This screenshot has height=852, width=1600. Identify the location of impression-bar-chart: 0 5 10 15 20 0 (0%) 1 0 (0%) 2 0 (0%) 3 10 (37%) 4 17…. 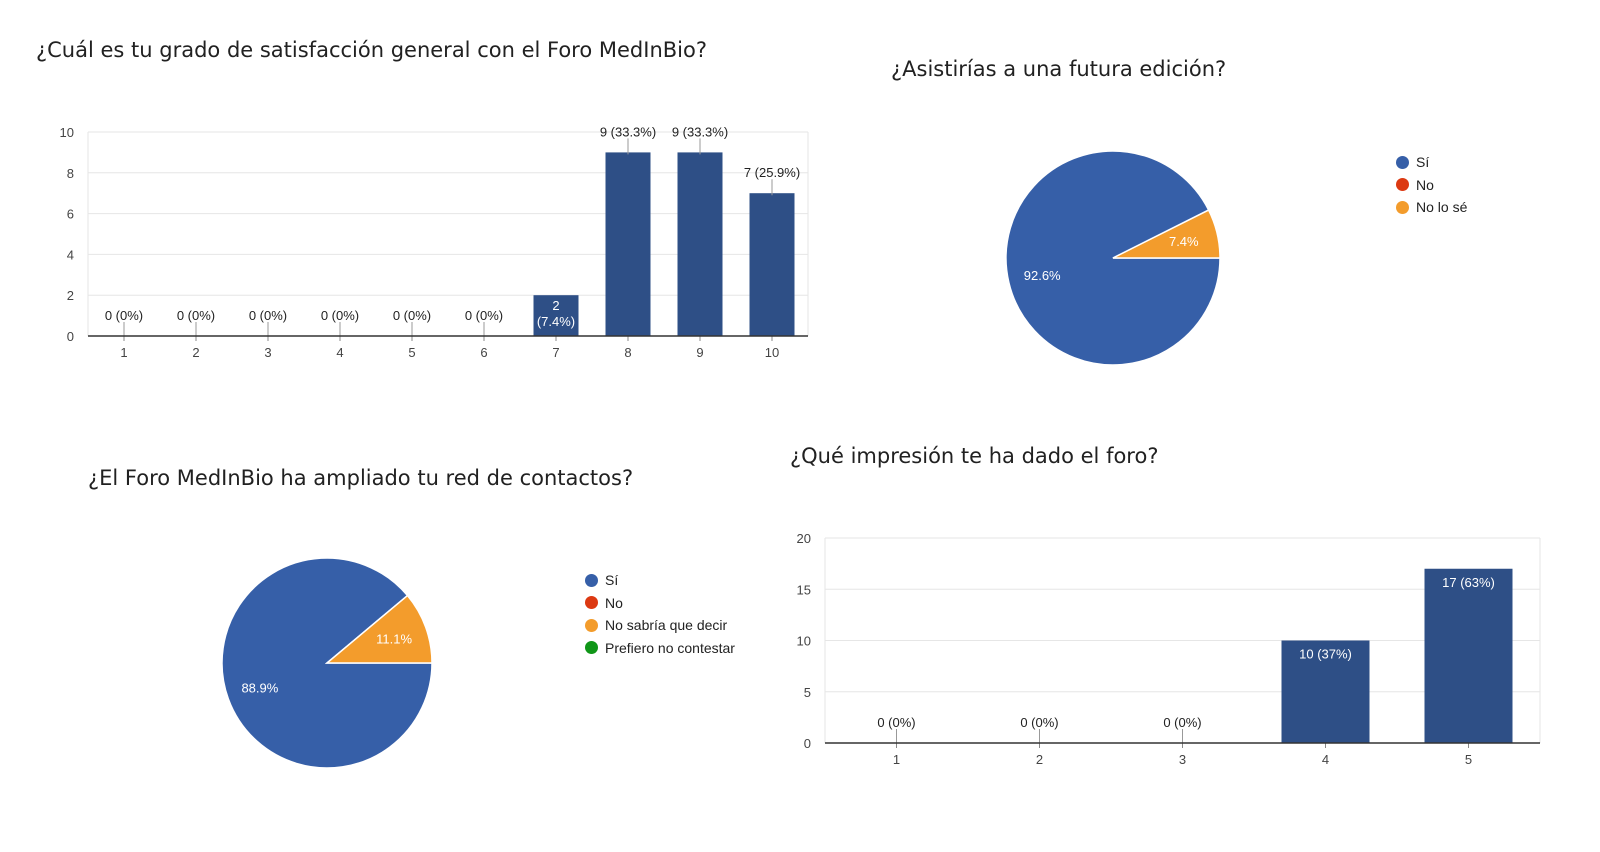
(1169, 649).